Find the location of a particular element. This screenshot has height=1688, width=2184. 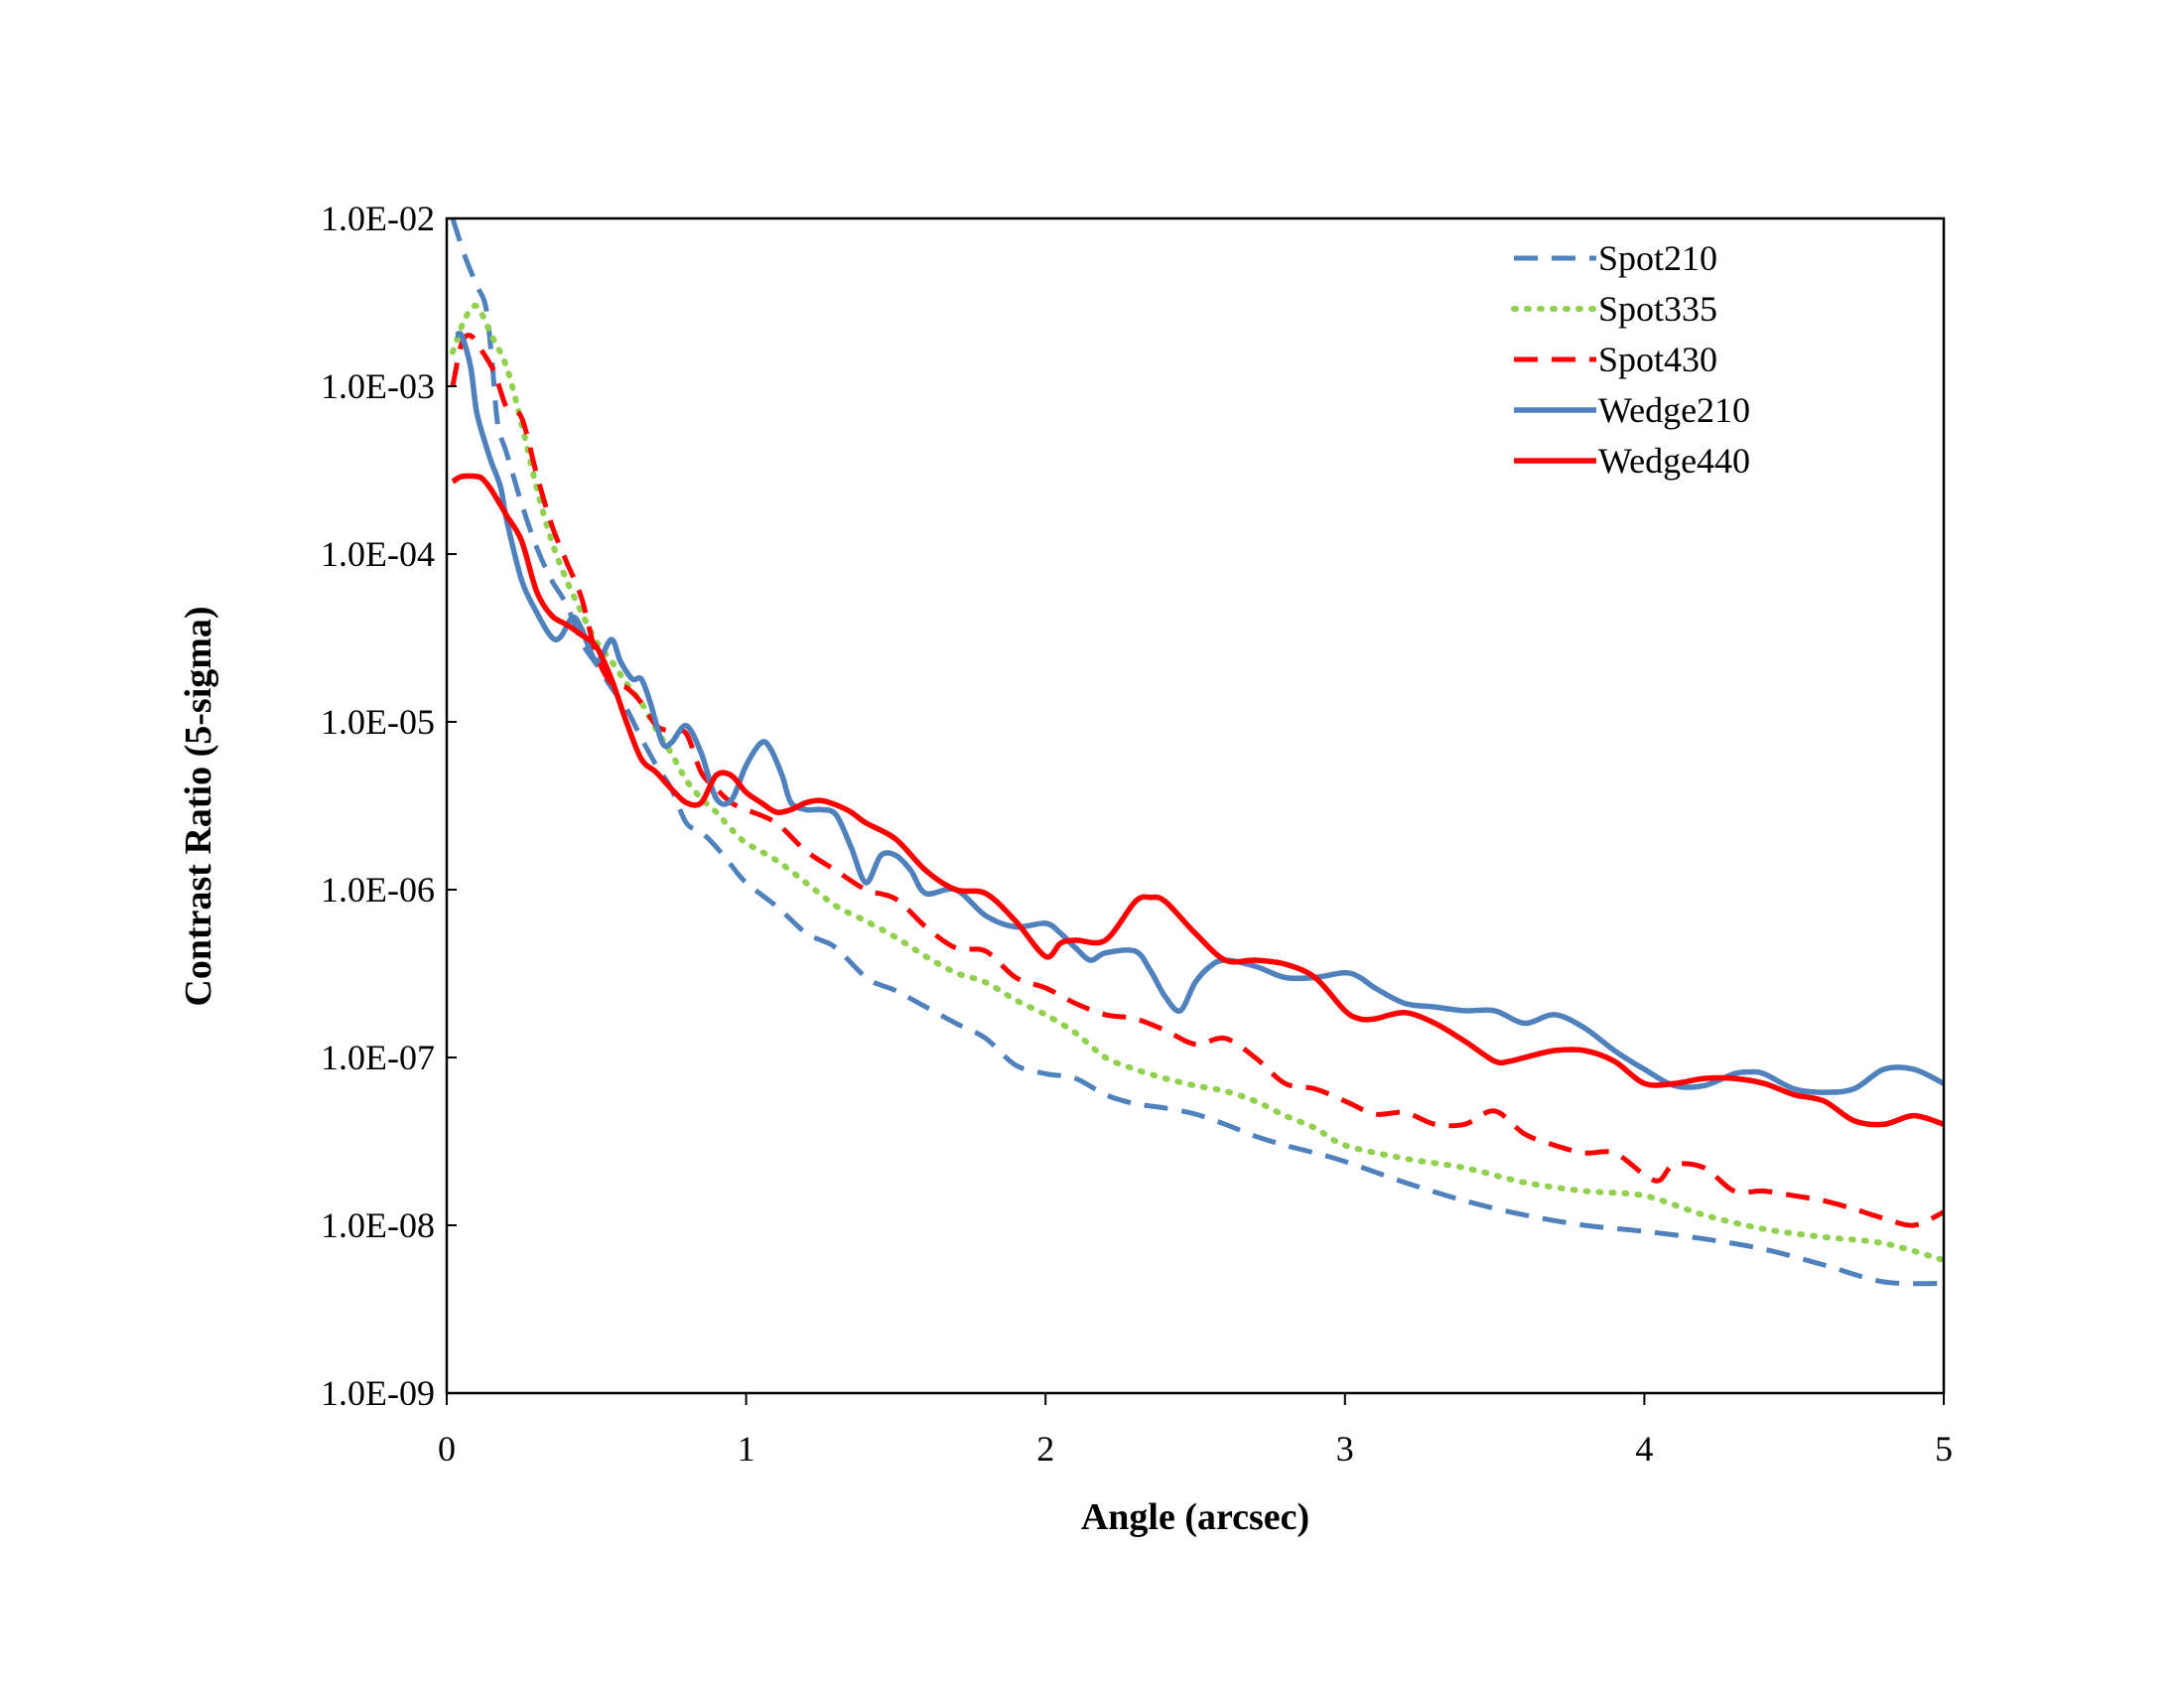

y-tick-label: 1.0E-06 is located at coordinates (378, 890).